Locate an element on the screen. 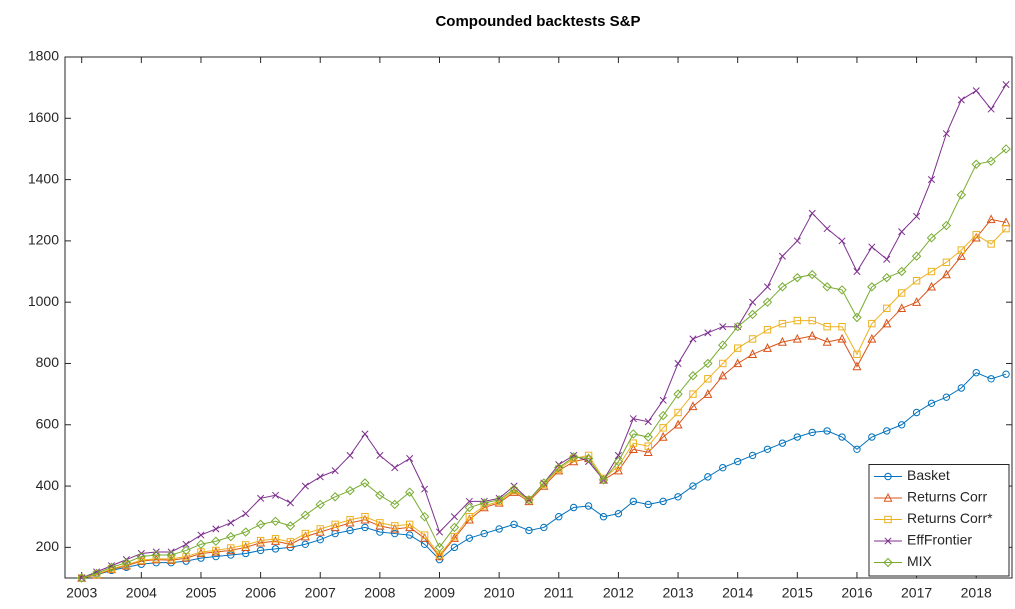  x-tick-label: 2017 is located at coordinates (916, 593).